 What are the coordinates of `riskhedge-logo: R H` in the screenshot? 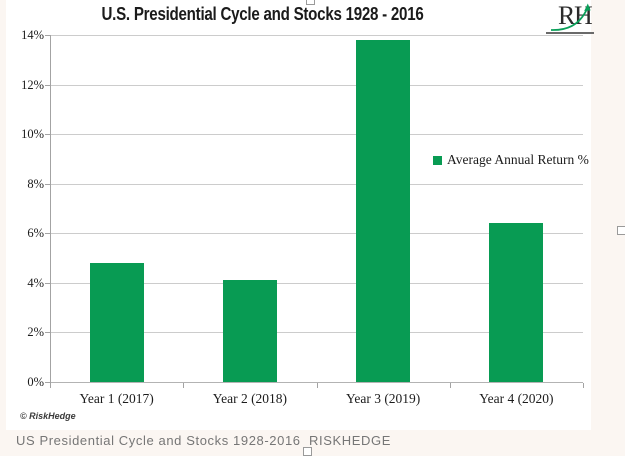 It's located at (570, 18).